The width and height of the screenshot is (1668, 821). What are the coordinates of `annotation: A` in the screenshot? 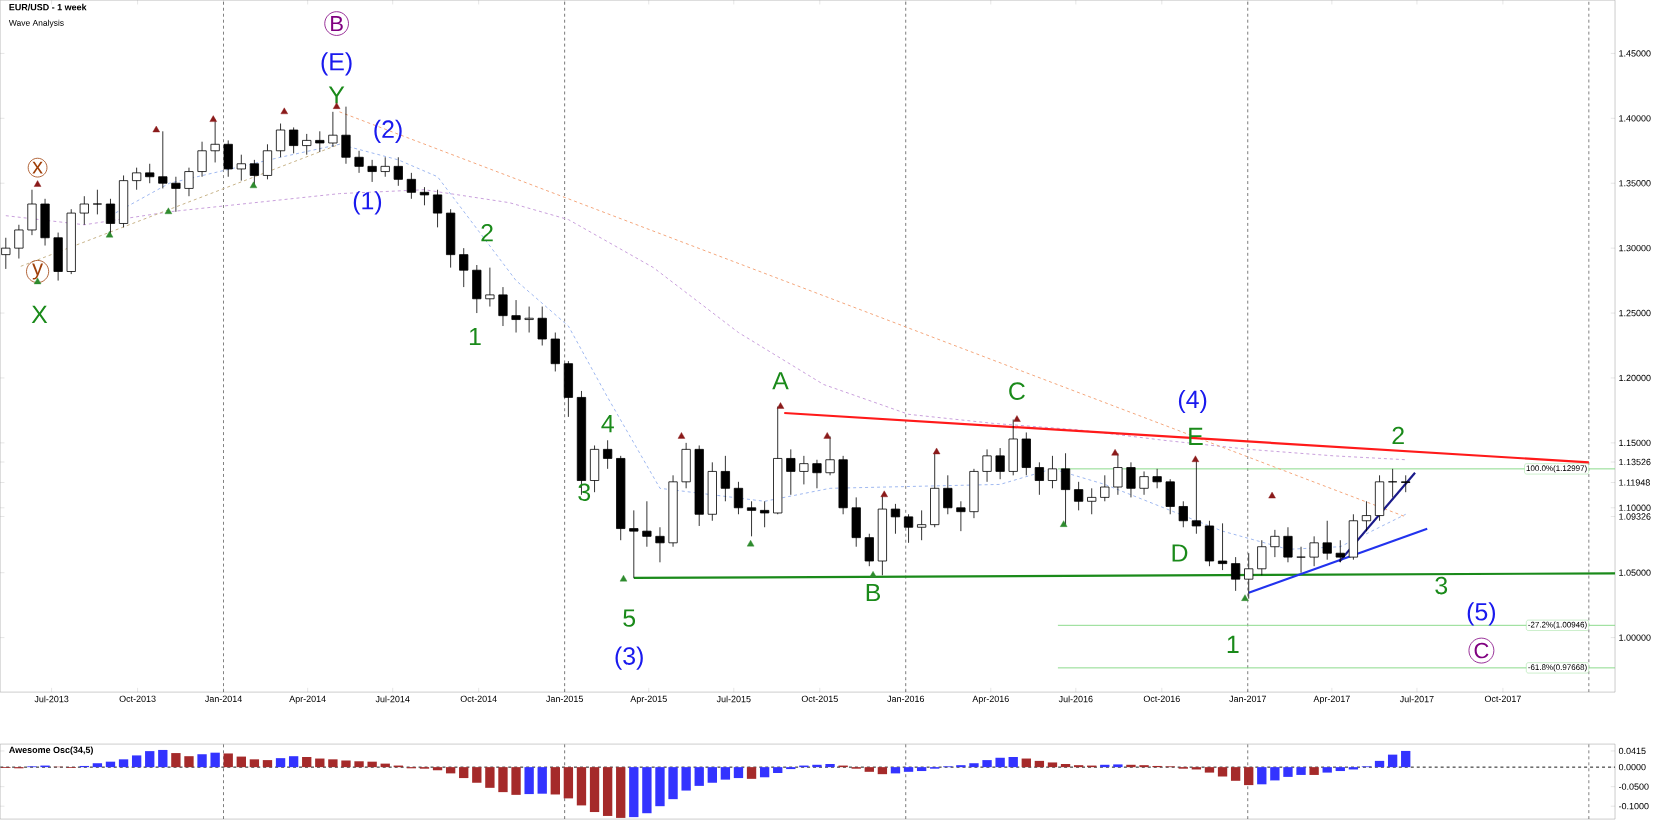 It's located at (780, 381).